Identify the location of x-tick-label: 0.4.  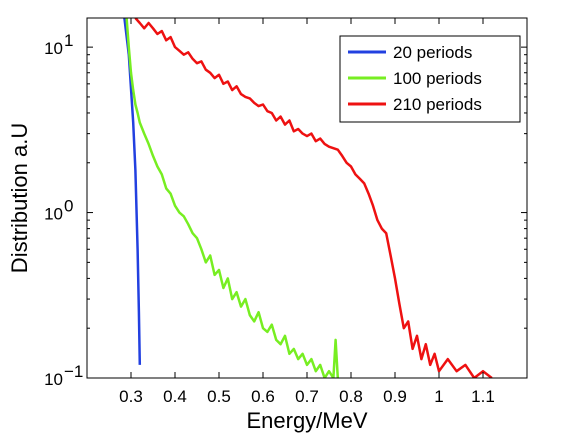
(175, 396).